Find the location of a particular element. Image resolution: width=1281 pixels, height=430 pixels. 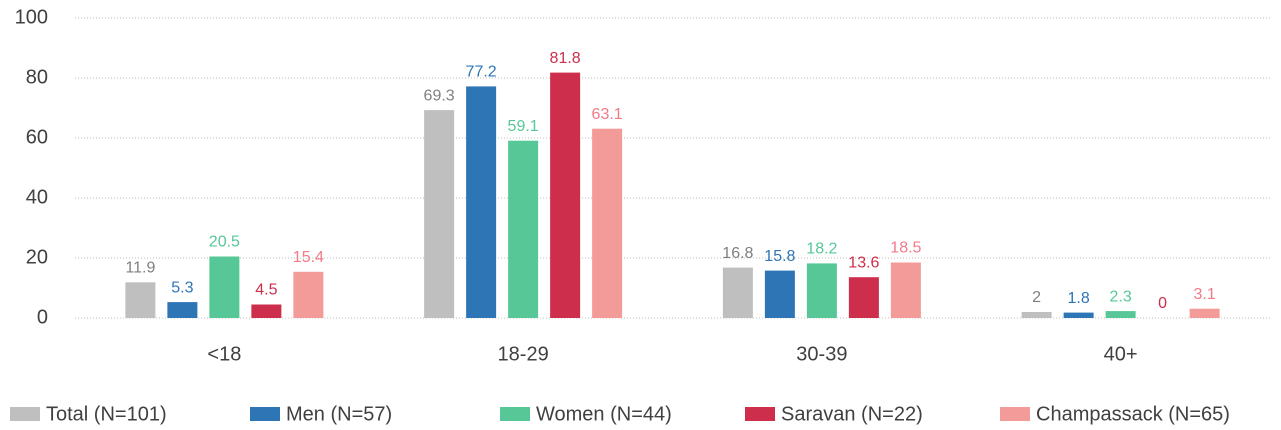

value-label: 15.4 is located at coordinates (308, 257).